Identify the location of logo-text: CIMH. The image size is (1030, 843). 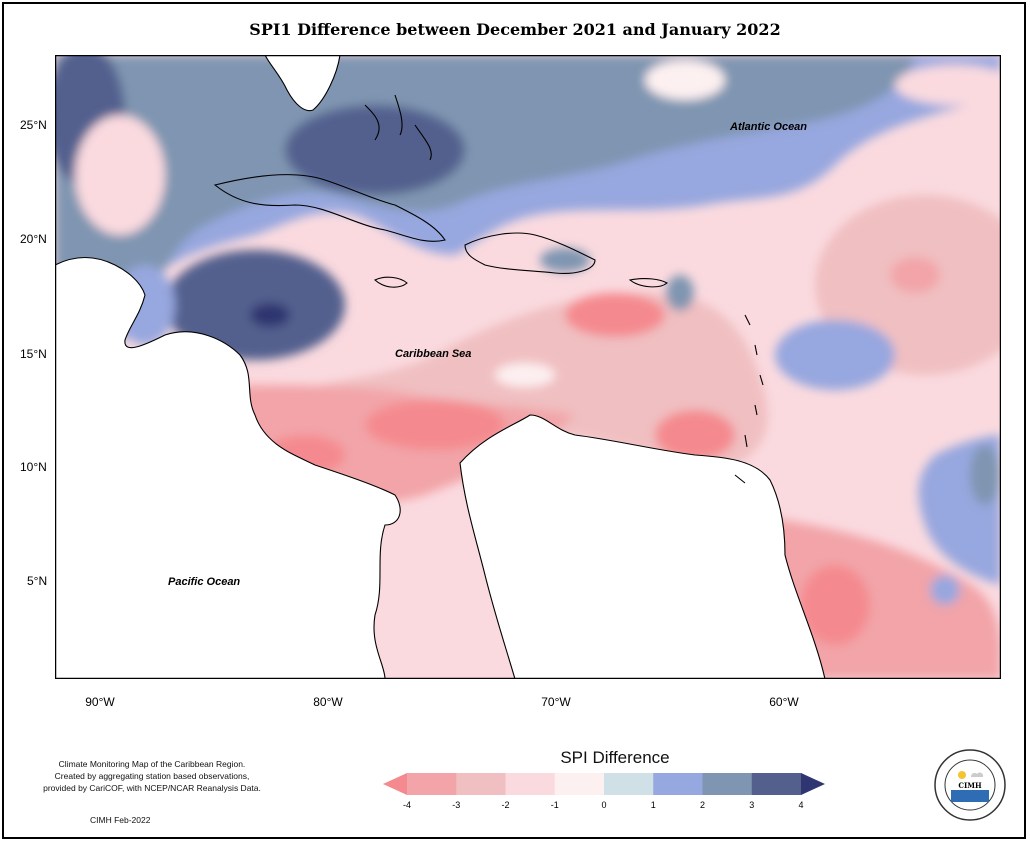
(970, 785).